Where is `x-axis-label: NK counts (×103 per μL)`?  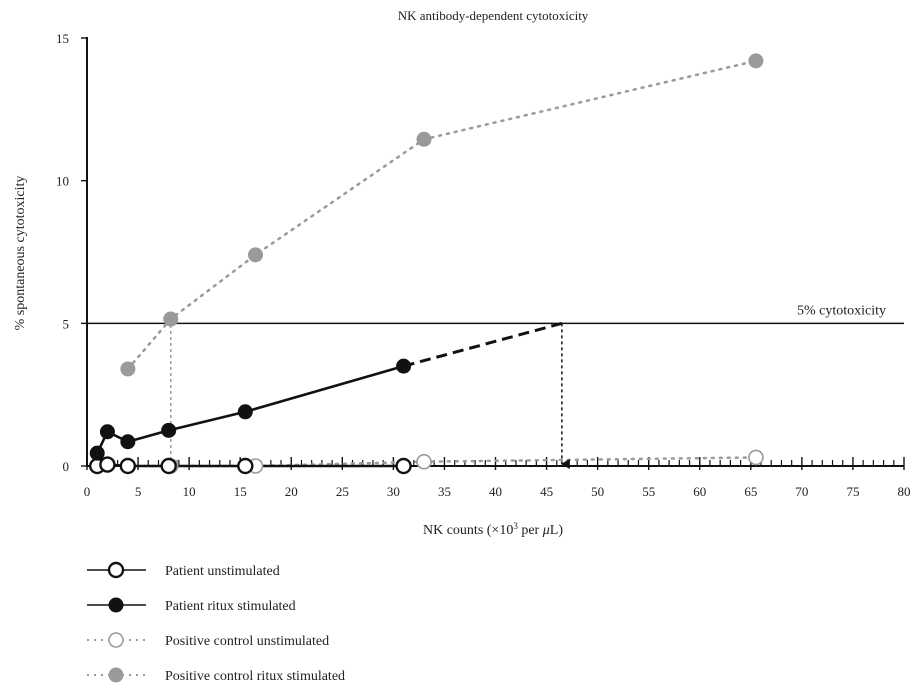
x-axis-label: NK counts (×103 per μL) is located at coordinates (493, 529).